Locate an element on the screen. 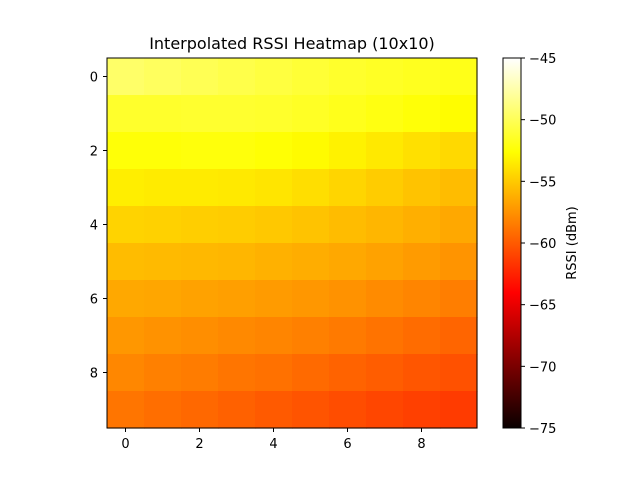 This screenshot has width=640, height=484. colorbar-axis: −45 −50 −55 −60 −65 −70 −75 is located at coordinates (538, 244).